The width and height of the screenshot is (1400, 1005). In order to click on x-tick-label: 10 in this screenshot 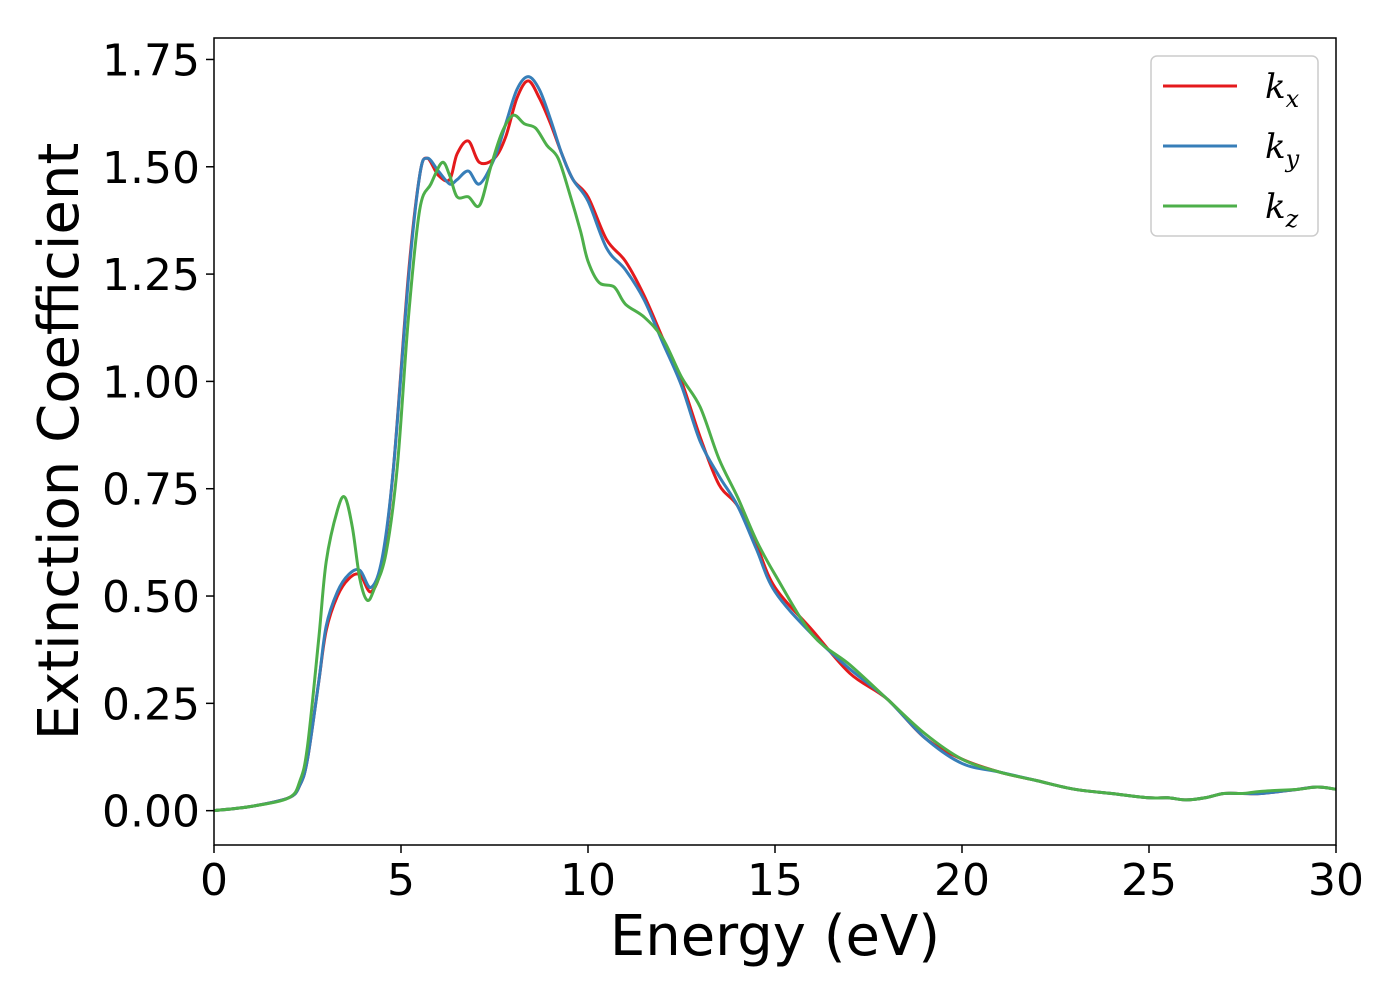, I will do `click(588, 880)`.